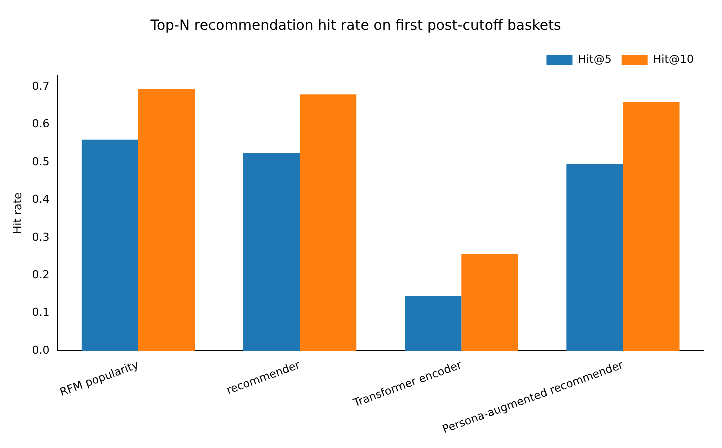  What do you see at coordinates (41, 124) in the screenshot?
I see `y-tick-label: 0.6` at bounding box center [41, 124].